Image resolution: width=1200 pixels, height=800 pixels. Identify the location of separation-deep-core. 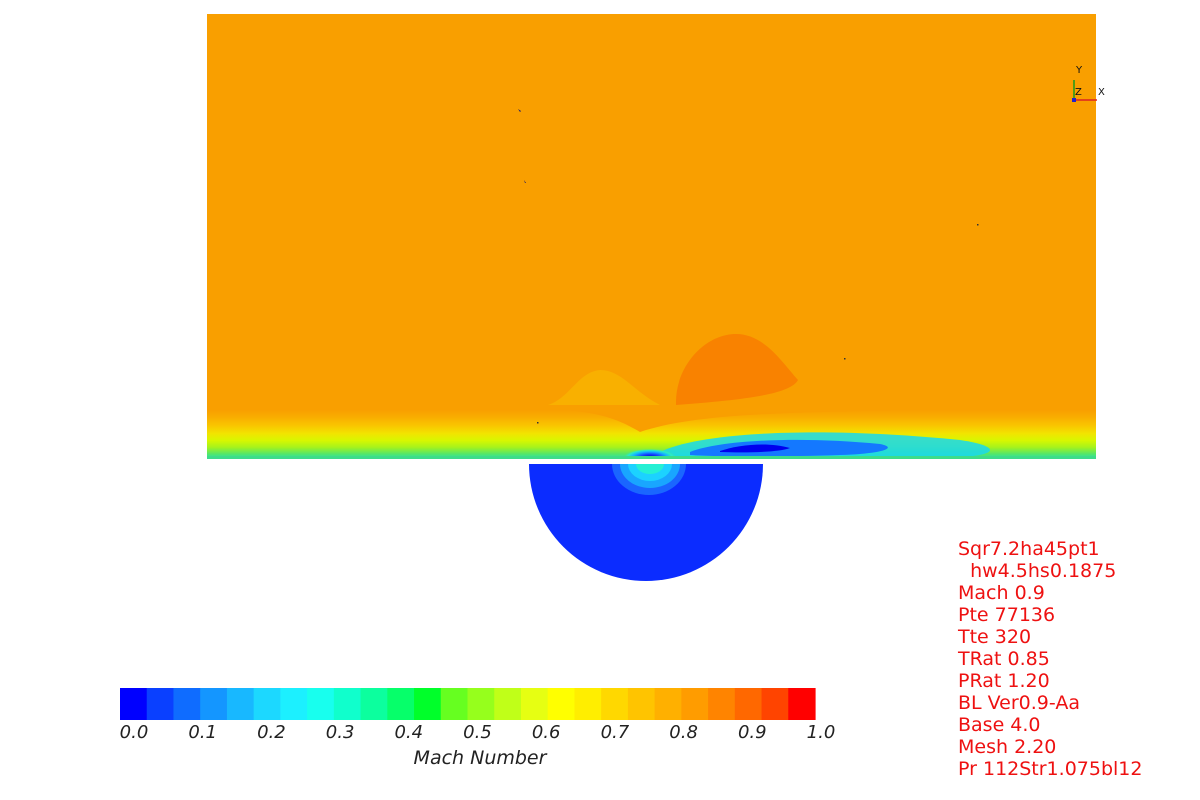
(755, 448).